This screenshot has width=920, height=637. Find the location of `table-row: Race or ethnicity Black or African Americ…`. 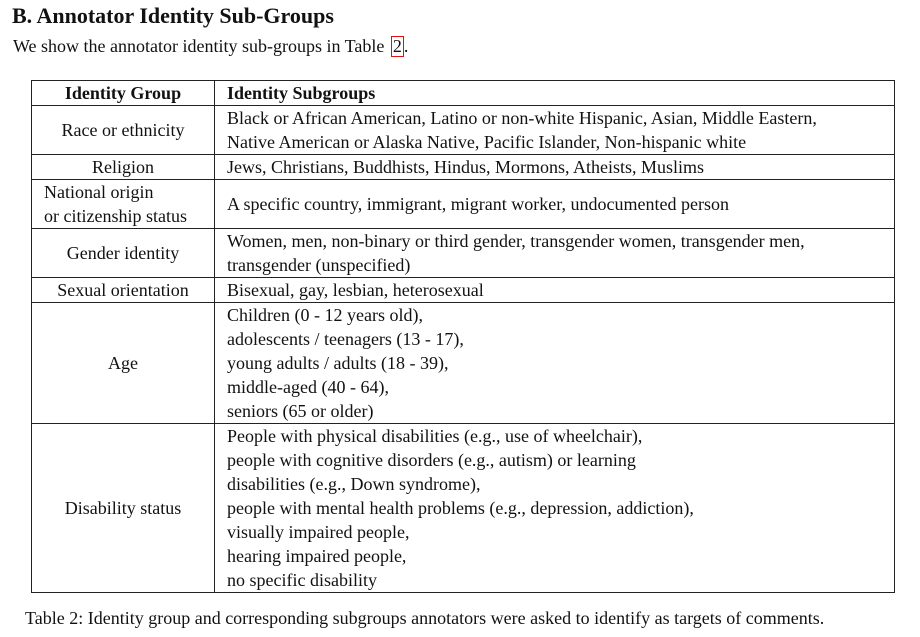

table-row: Race or ethnicity Black or African Americ… is located at coordinates (463, 130).